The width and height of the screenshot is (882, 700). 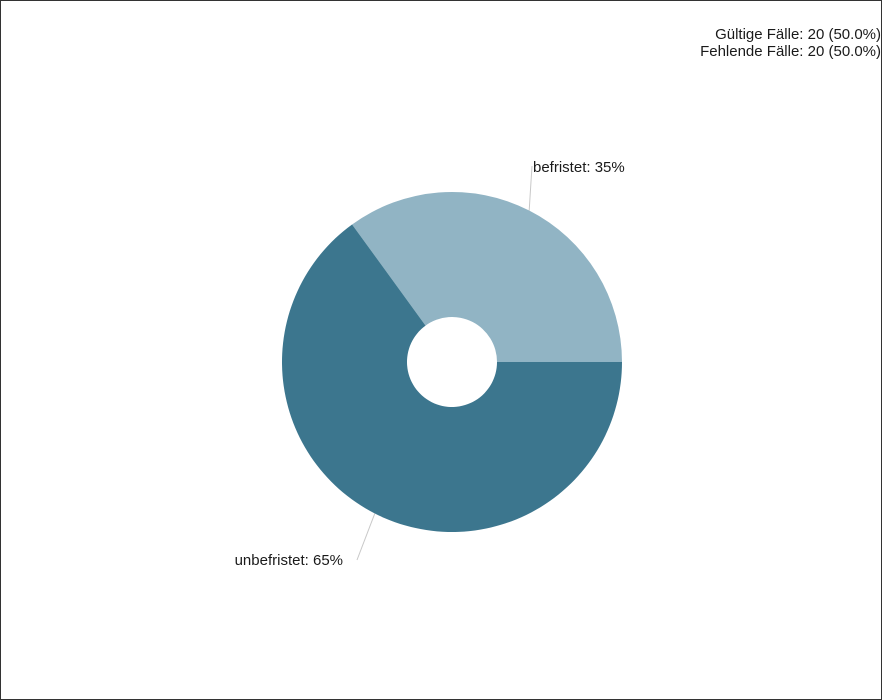 What do you see at coordinates (790, 51) in the screenshot?
I see `missing-cases-text: Fehlende Fälle: 20 (50.0%)` at bounding box center [790, 51].